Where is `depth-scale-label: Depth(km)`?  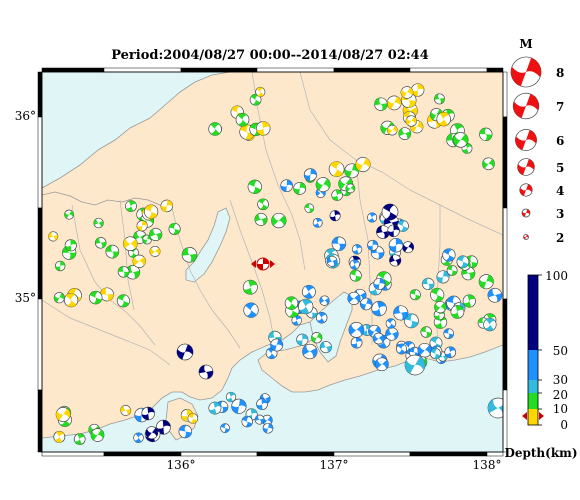 depth-scale-label: Depth(km) is located at coordinates (540, 453).